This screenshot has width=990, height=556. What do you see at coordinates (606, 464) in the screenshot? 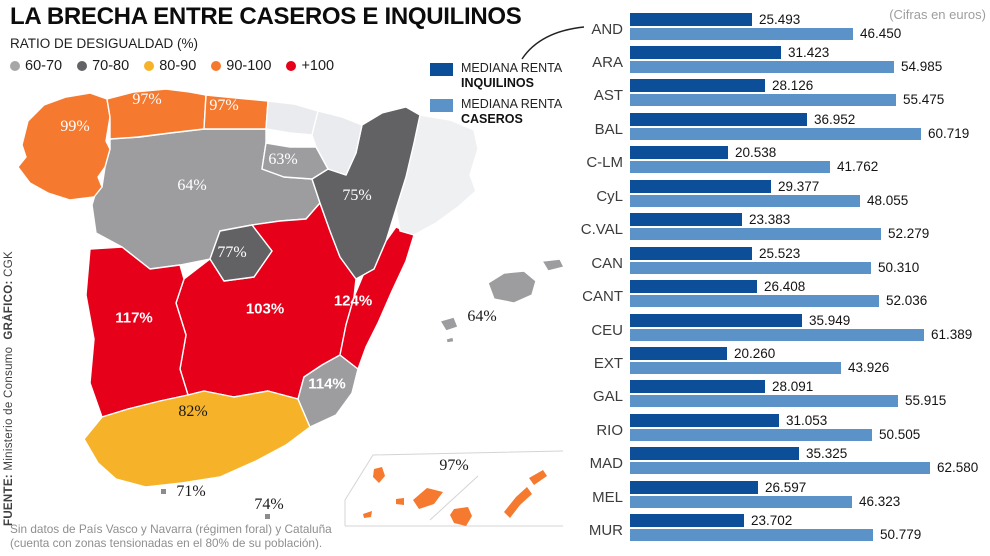
I see `bar-category-label: MAD` at bounding box center [606, 464].